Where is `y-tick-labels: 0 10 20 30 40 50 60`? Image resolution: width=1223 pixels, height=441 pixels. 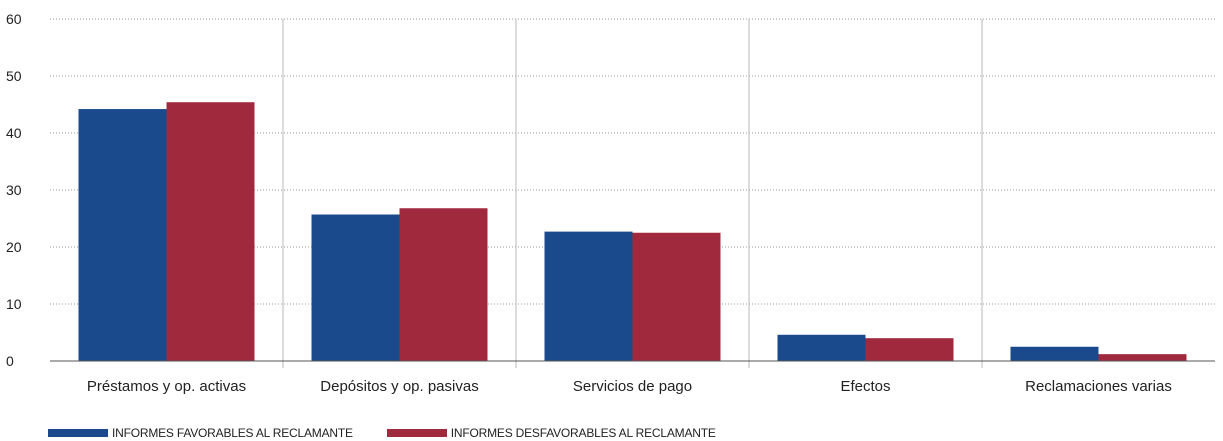
y-tick-labels: 0 10 20 30 40 50 60 is located at coordinates (14, 190).